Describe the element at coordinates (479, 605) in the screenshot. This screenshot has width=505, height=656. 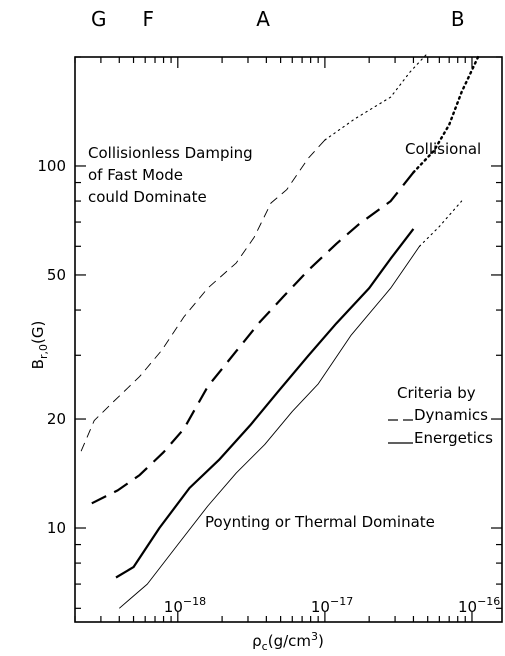
I see `x-tick-label: 10−16` at that location.